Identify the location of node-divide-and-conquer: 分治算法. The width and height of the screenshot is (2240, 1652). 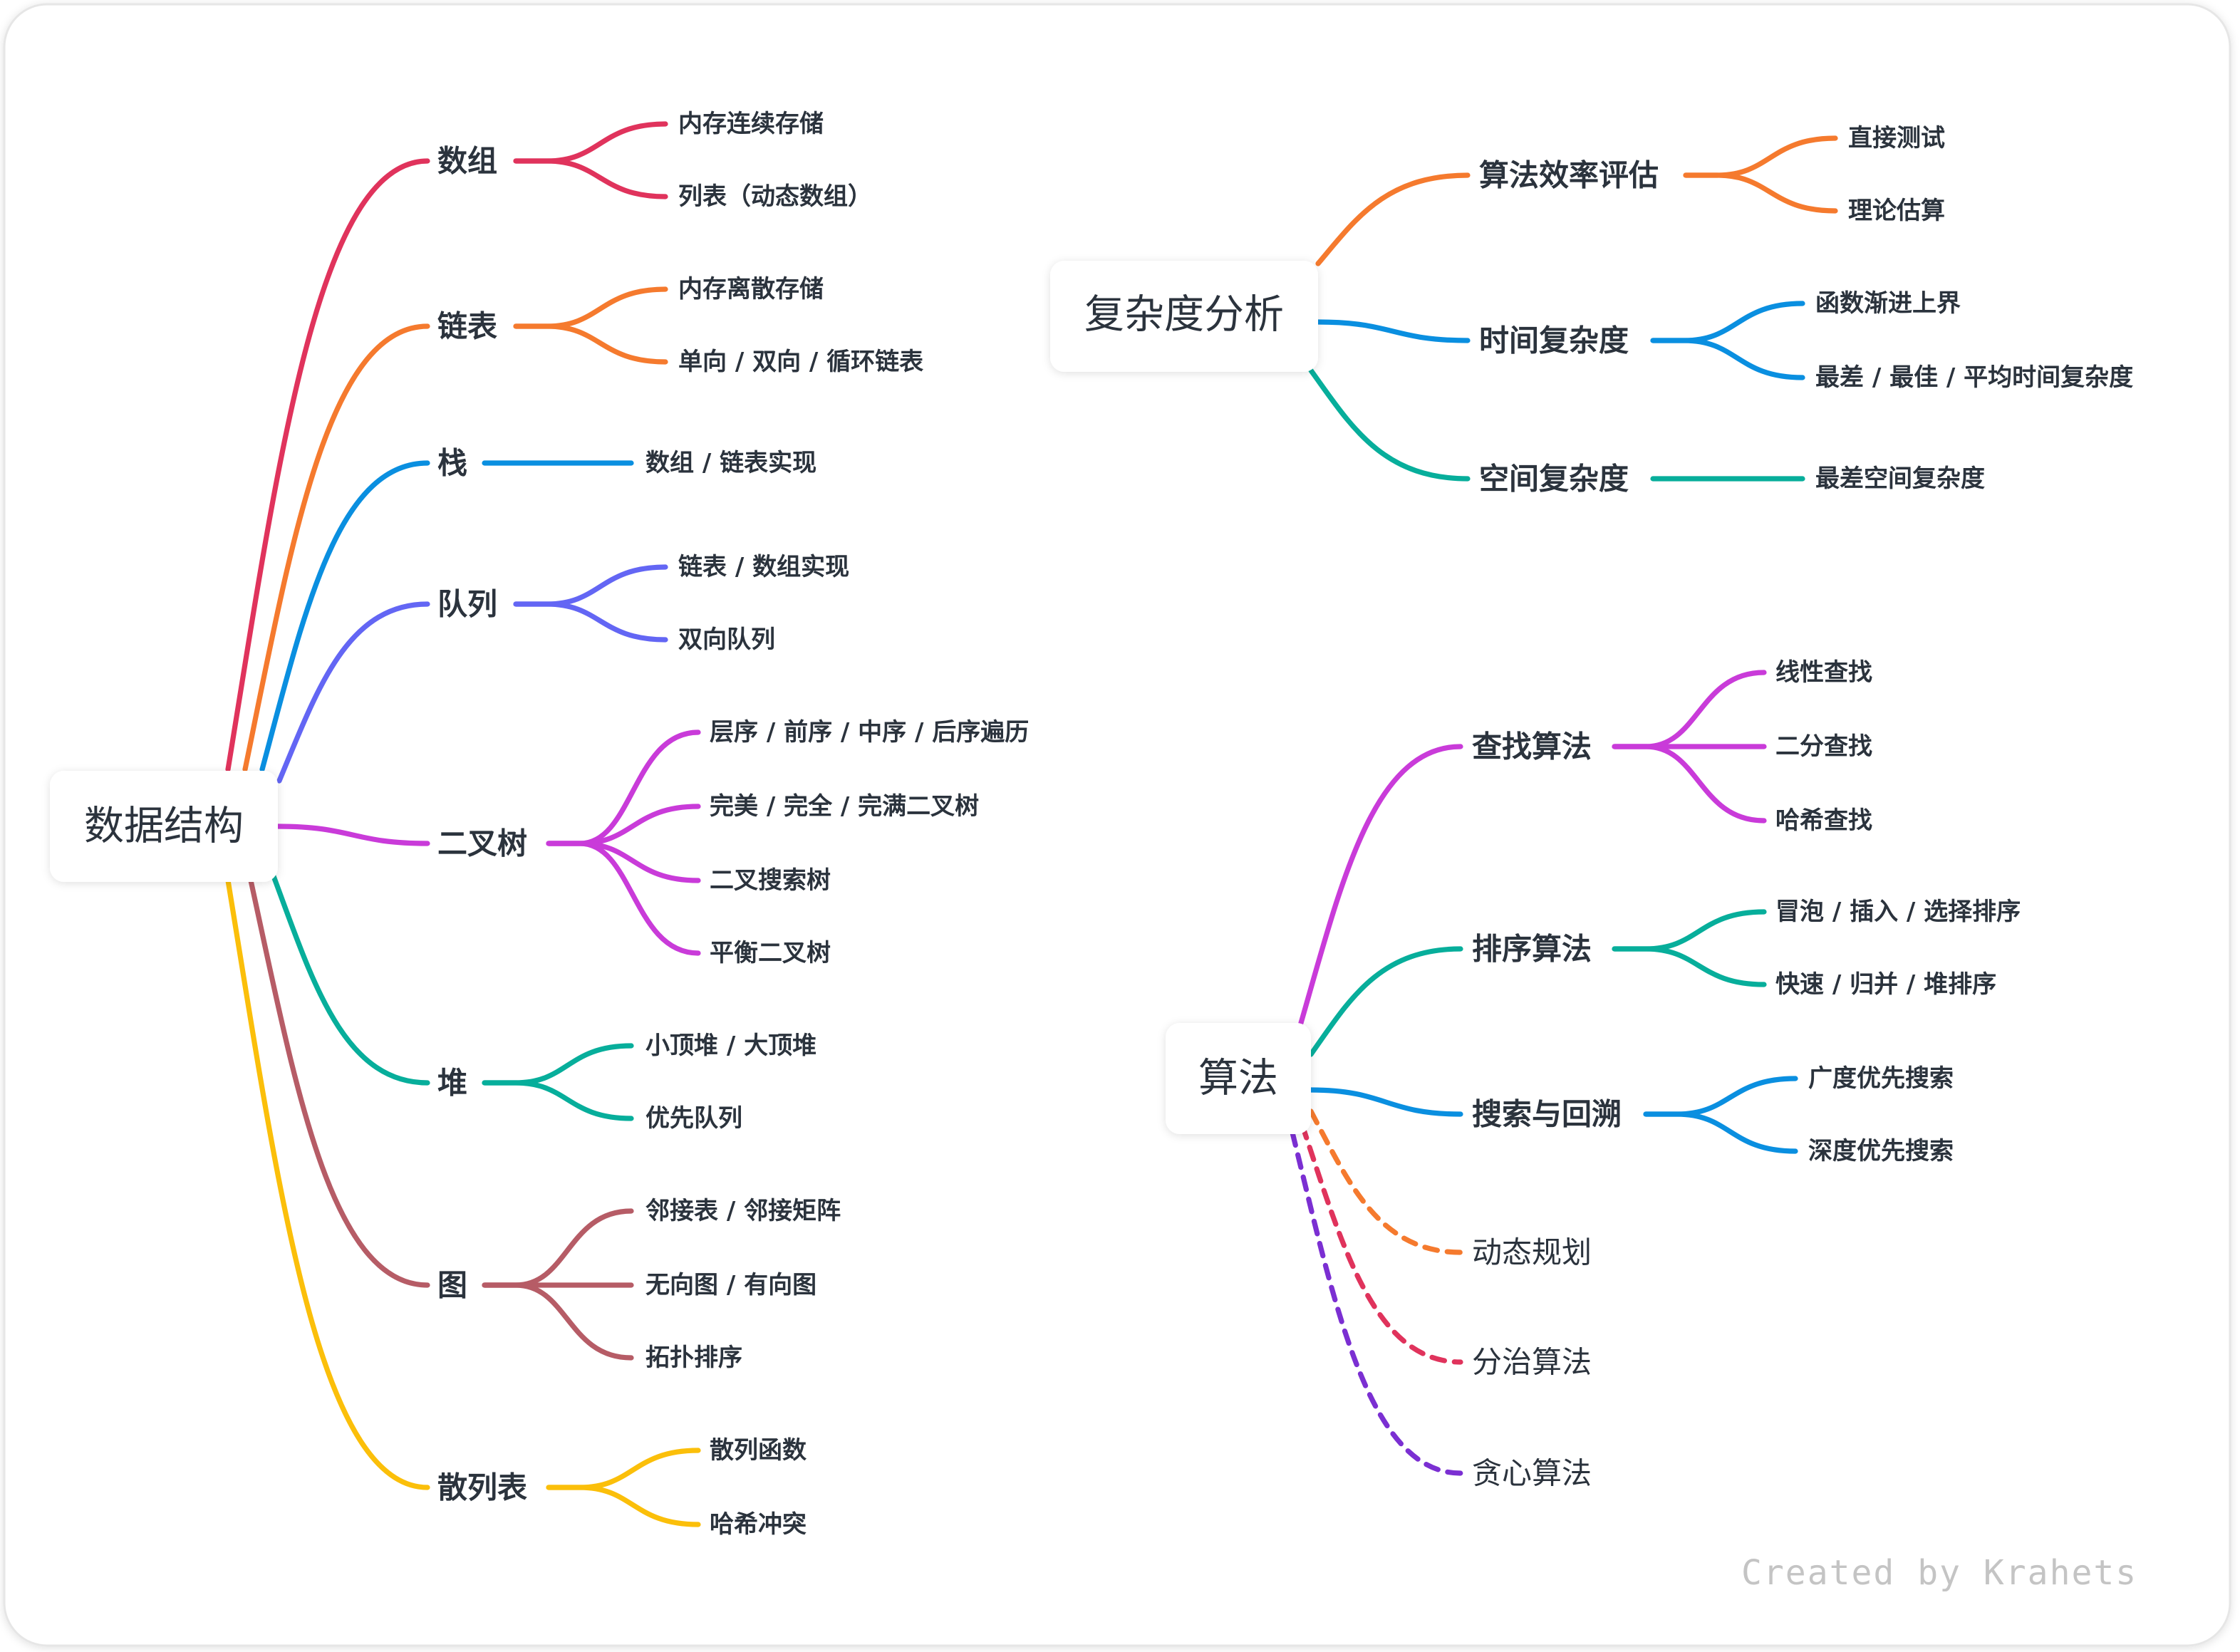
(1532, 1362).